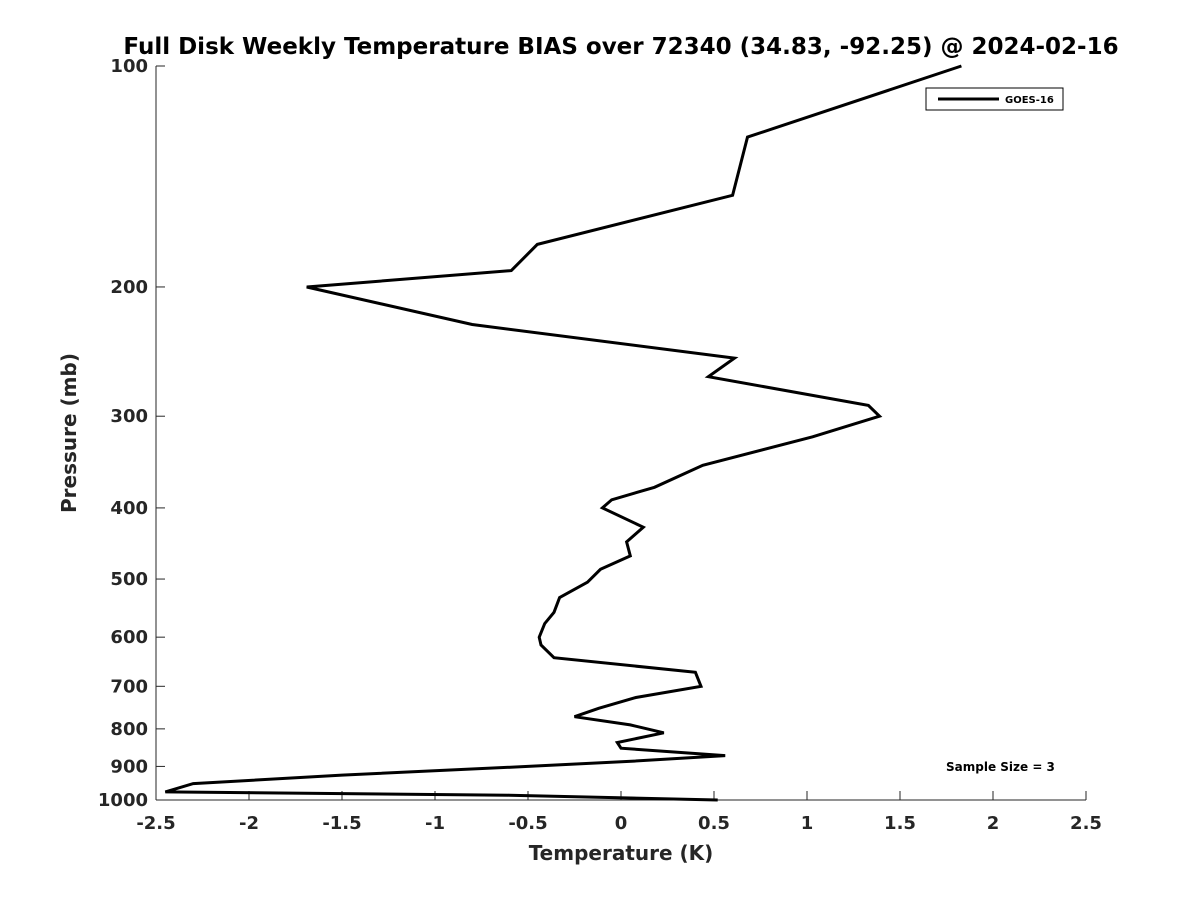 This screenshot has width=1200, height=900. I want to click on x-tick-label: 0, so click(621, 823).